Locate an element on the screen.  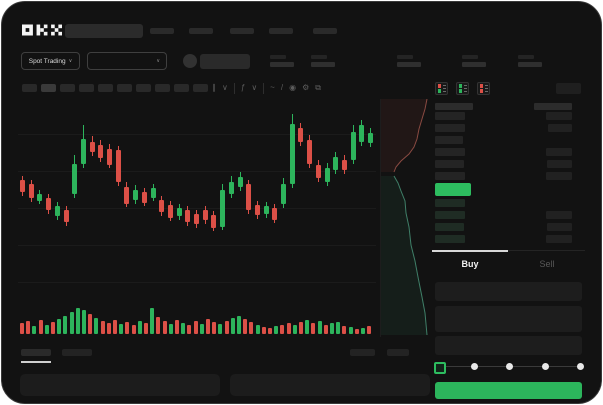
last-price-badge is located at coordinates (453, 189).